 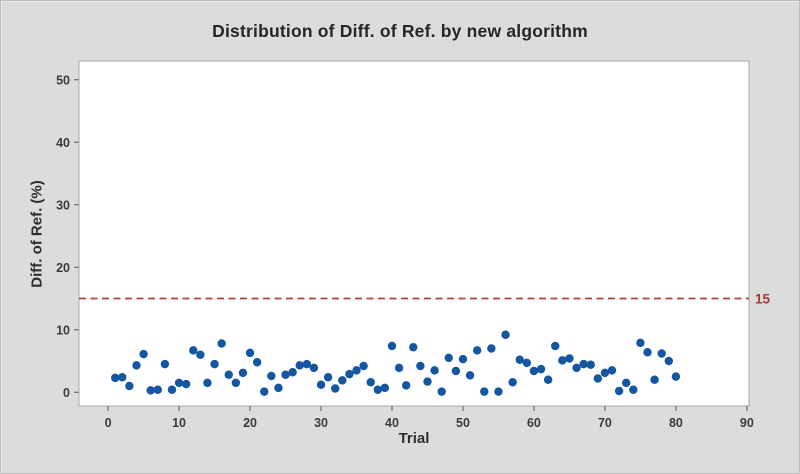 I want to click on reference-line-label: 15, so click(x=763, y=298).